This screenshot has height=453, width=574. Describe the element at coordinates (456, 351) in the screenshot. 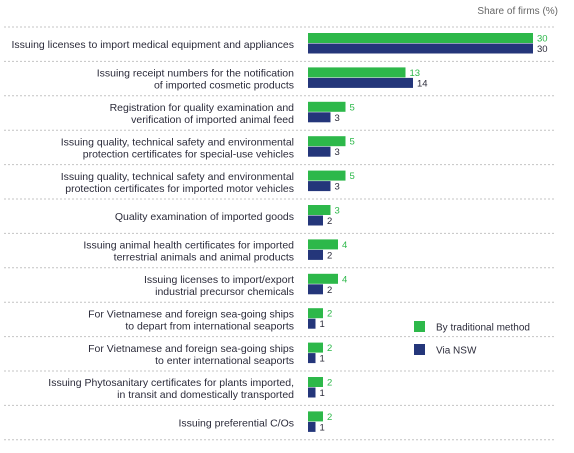

I see `legend-label: Via NSW` at that location.